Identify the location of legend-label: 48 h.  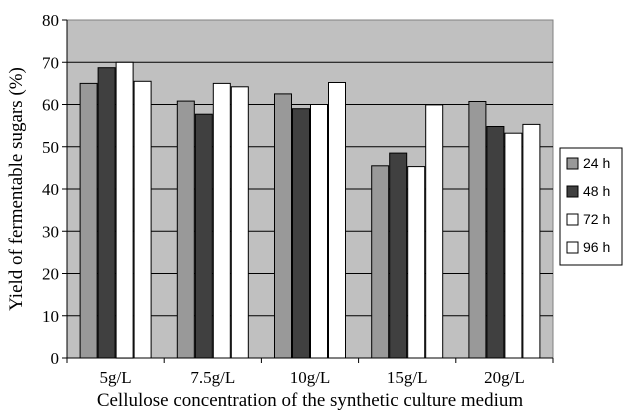
(596, 191).